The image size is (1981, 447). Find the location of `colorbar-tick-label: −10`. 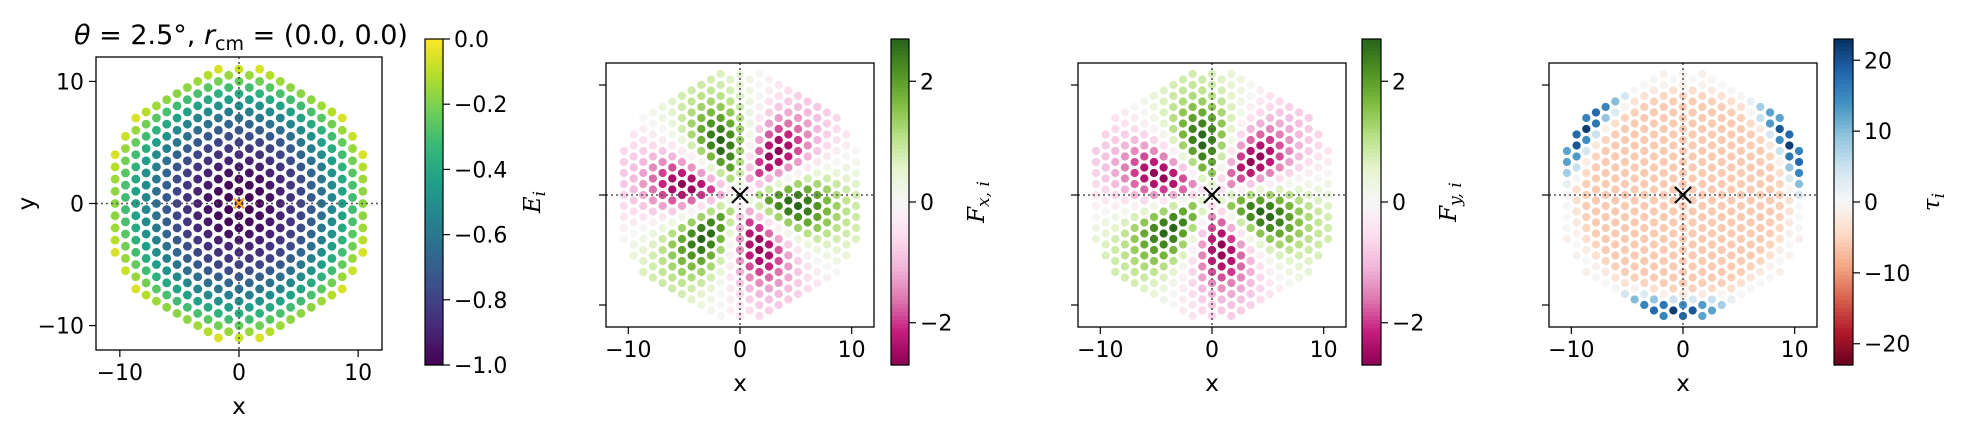

colorbar-tick-label: −10 is located at coordinates (1887, 274).